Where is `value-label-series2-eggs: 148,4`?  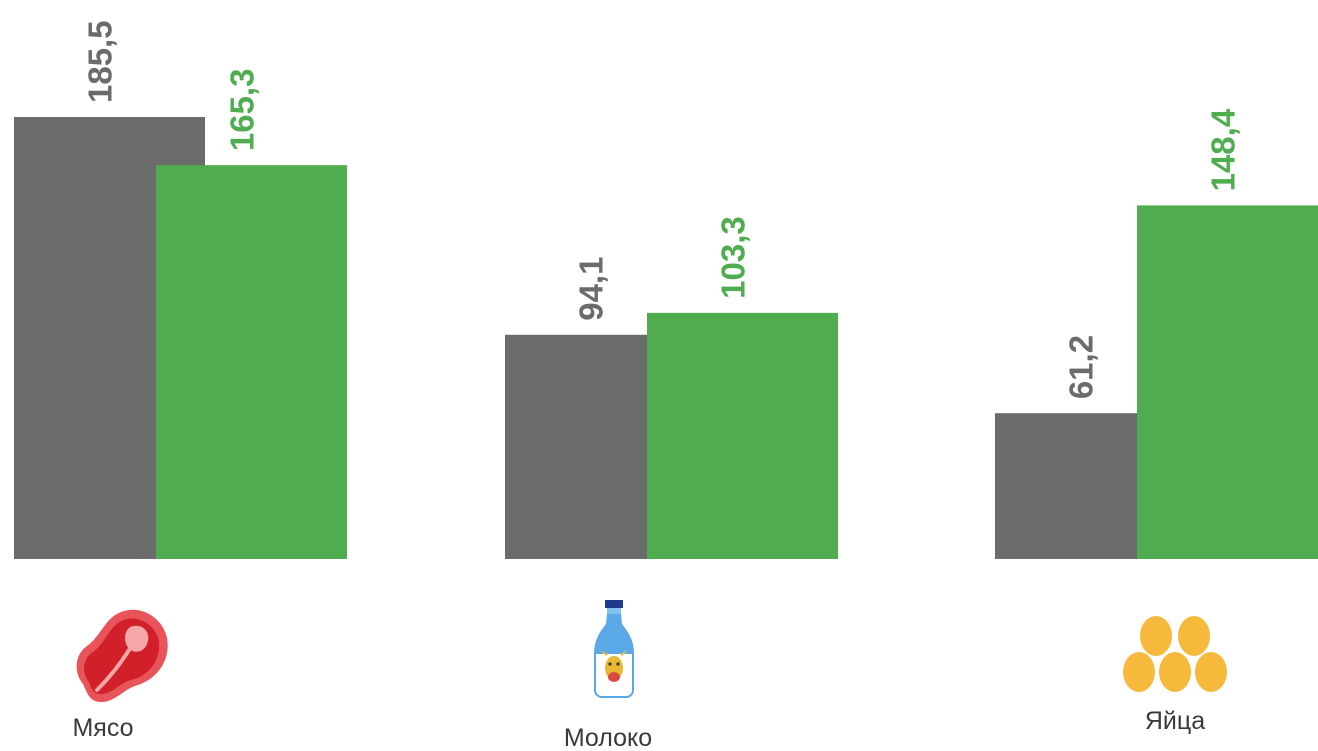 value-label-series2-eggs: 148,4 is located at coordinates (1223, 149).